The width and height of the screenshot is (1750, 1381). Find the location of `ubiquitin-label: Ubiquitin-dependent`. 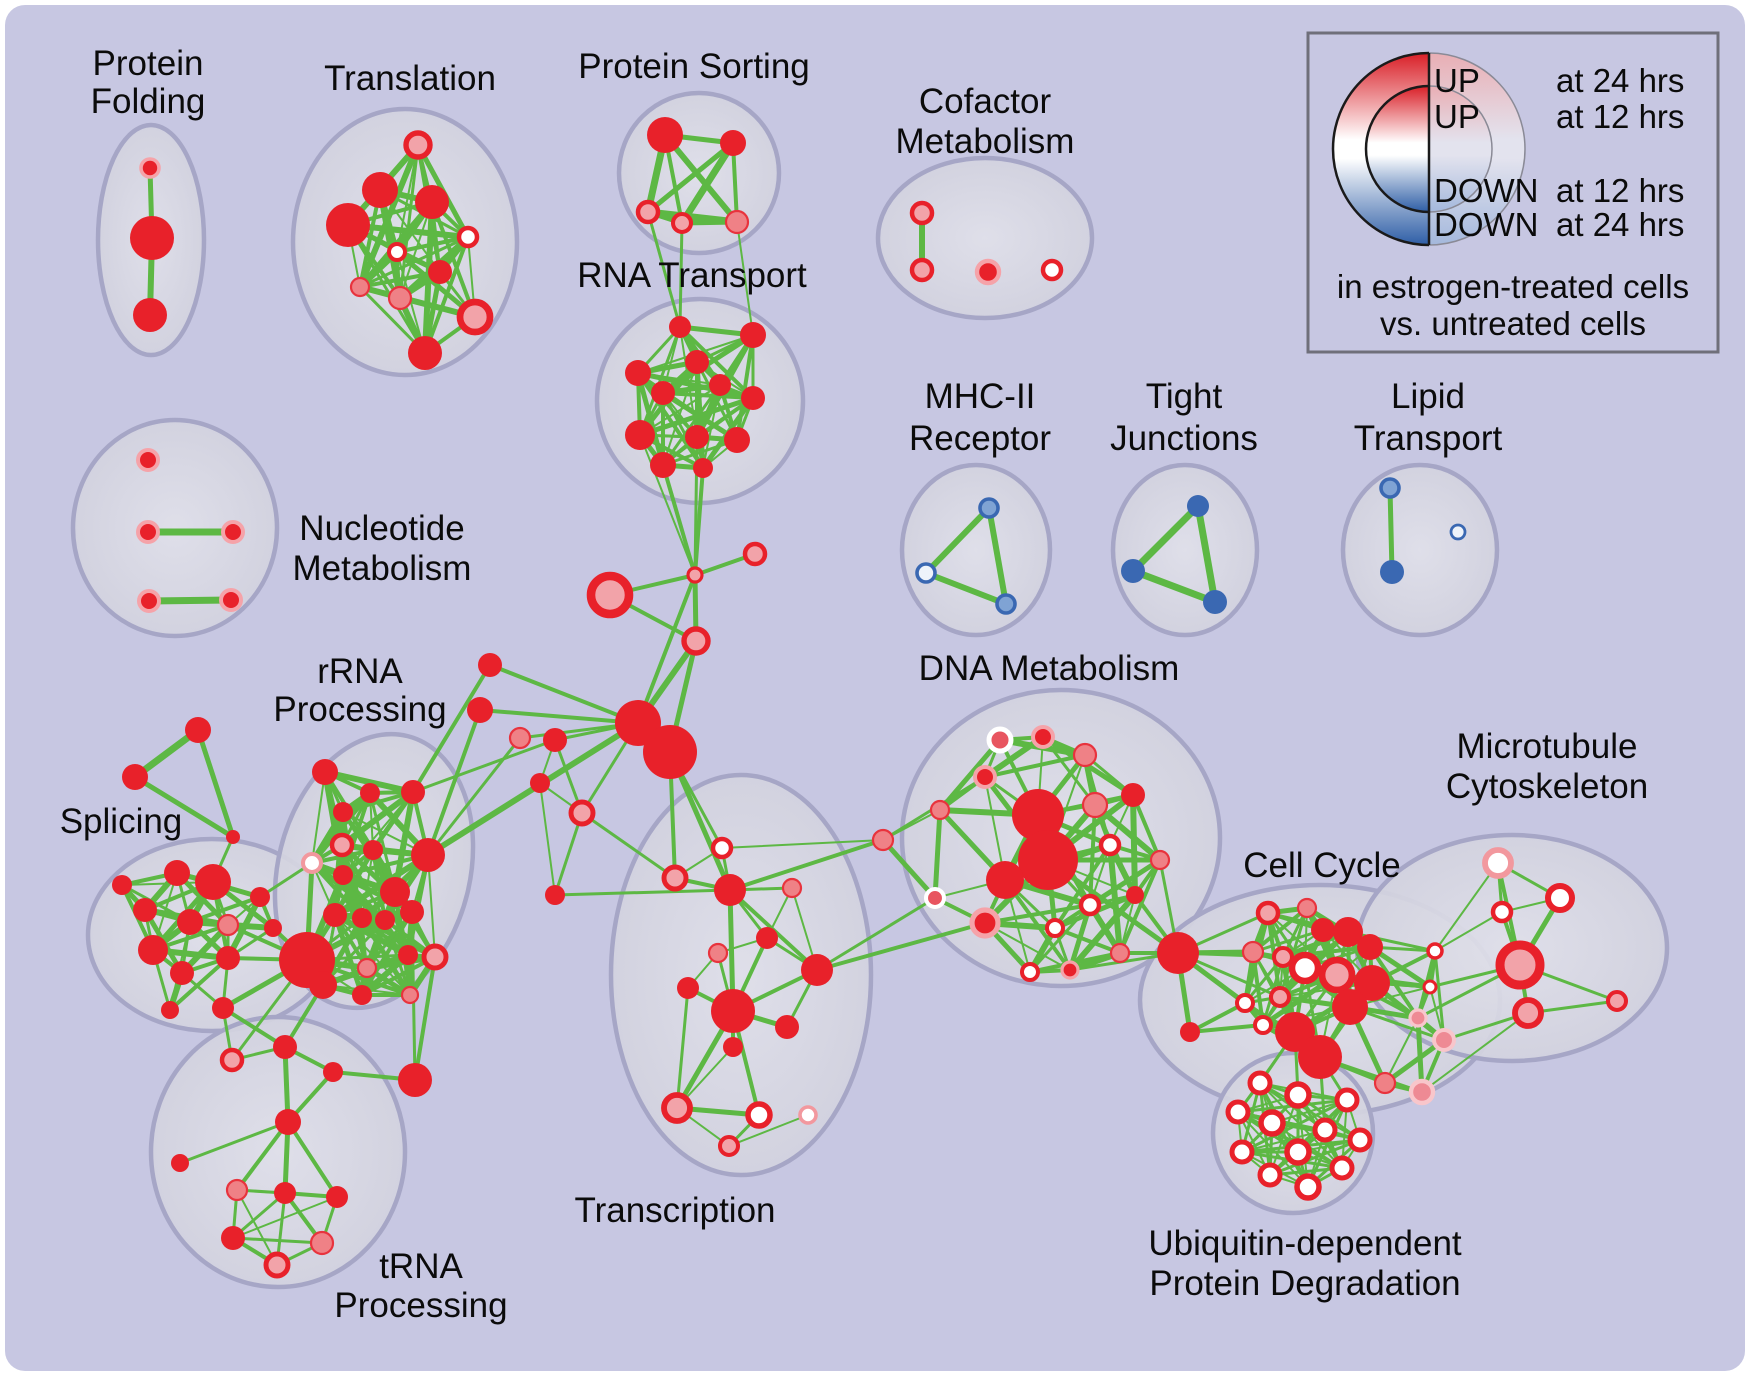

ubiquitin-label: Ubiquitin-dependent is located at coordinates (1305, 1243).